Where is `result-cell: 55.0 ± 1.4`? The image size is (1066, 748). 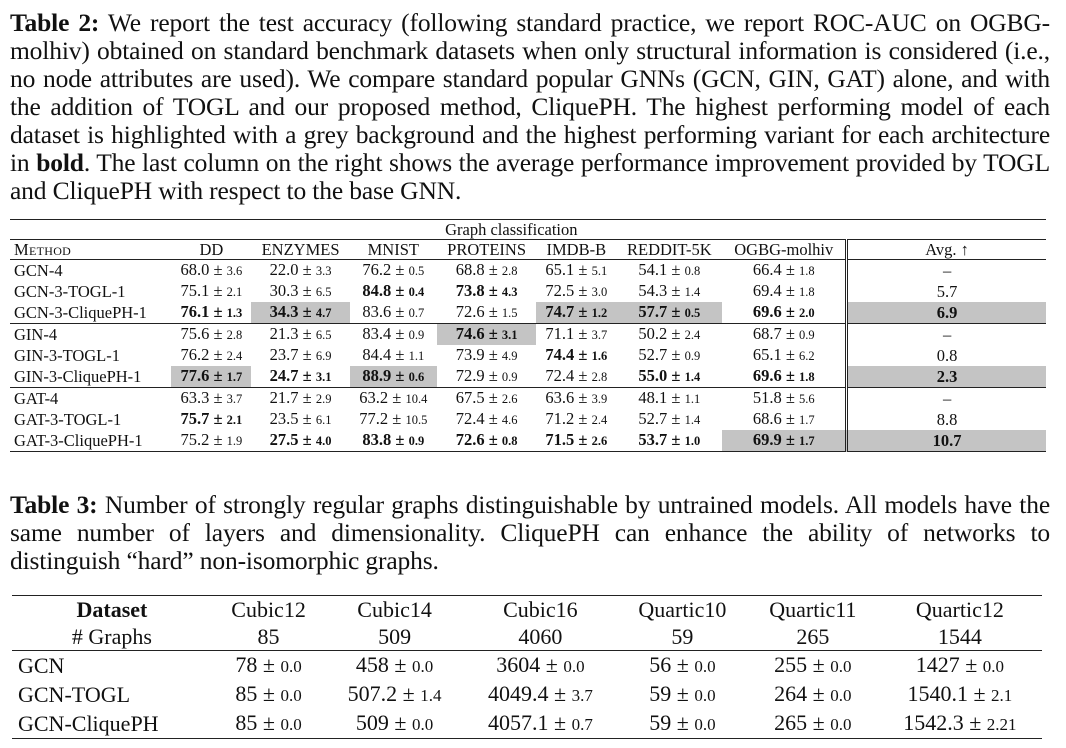
result-cell: 55.0 ± 1.4 is located at coordinates (669, 377).